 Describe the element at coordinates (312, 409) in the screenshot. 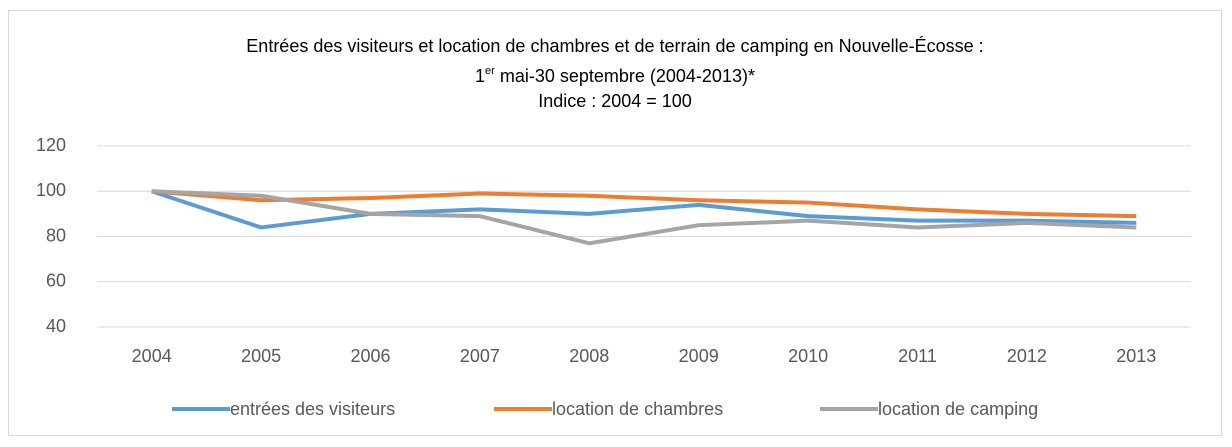

I see `legend-label: entrées des visiteurs` at that location.